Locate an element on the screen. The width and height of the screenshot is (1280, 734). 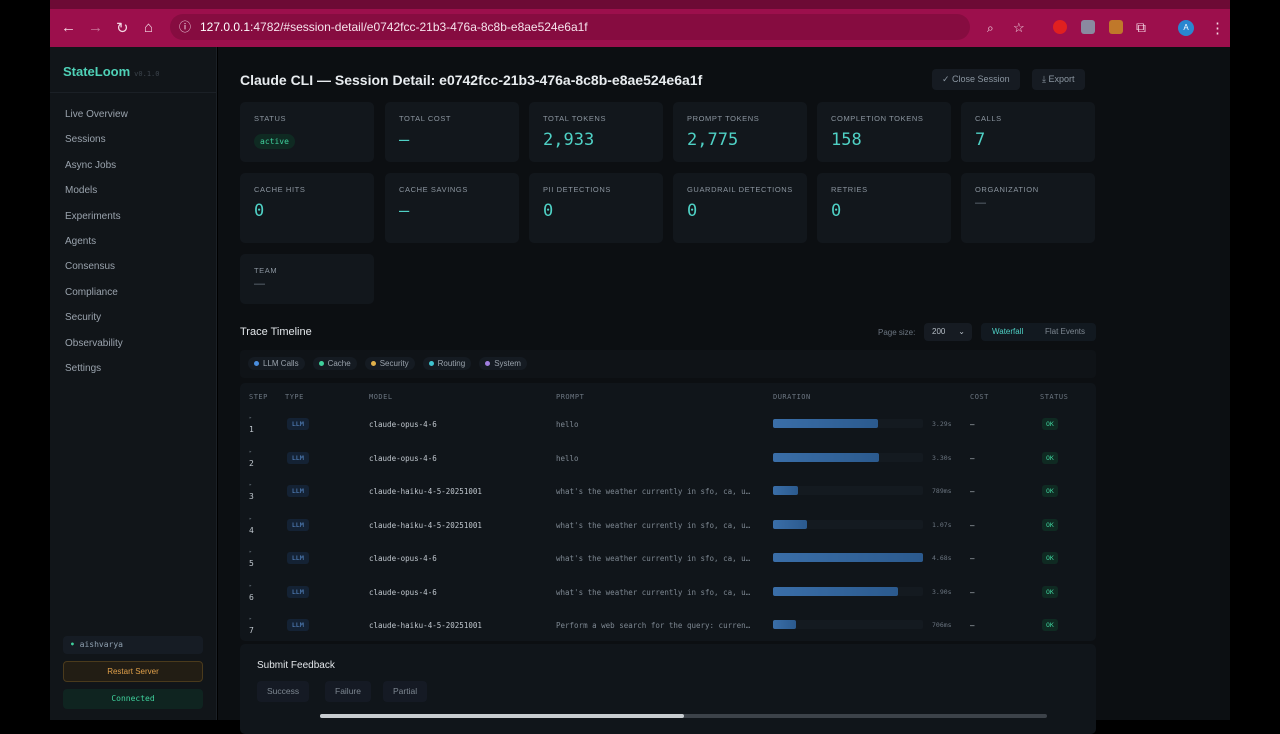
stat-label: ORGANIZATION is located at coordinates (1007, 189).